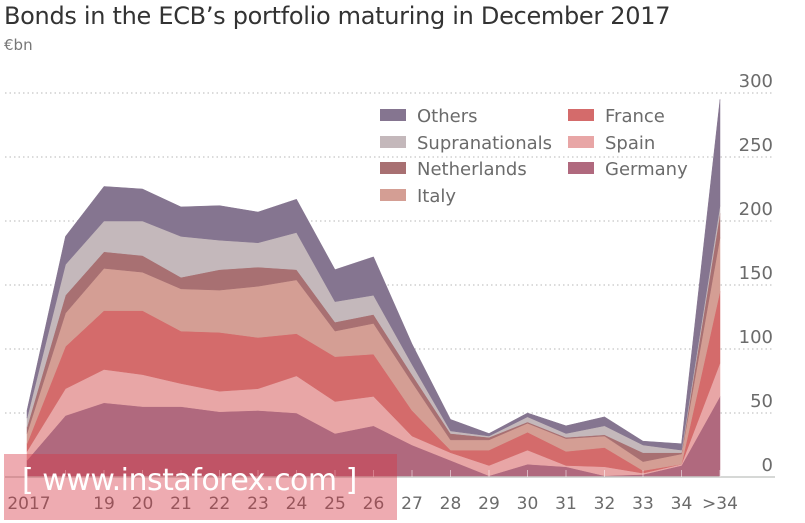  Describe the element at coordinates (393, 168) in the screenshot. I see `legend-swatch-netherlands` at that location.